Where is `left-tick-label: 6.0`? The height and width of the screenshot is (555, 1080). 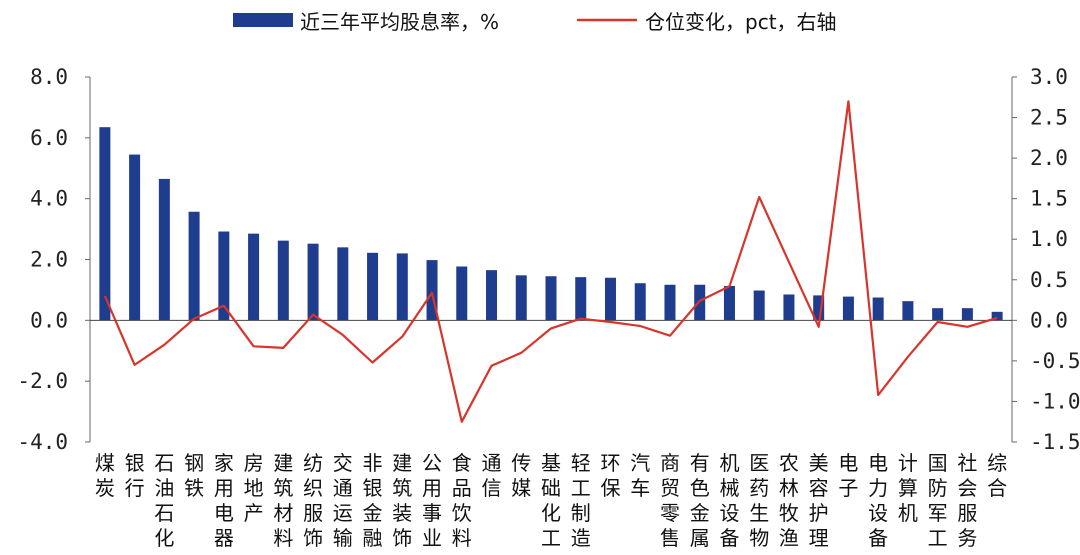 left-tick-label: 6.0 is located at coordinates (49, 138).